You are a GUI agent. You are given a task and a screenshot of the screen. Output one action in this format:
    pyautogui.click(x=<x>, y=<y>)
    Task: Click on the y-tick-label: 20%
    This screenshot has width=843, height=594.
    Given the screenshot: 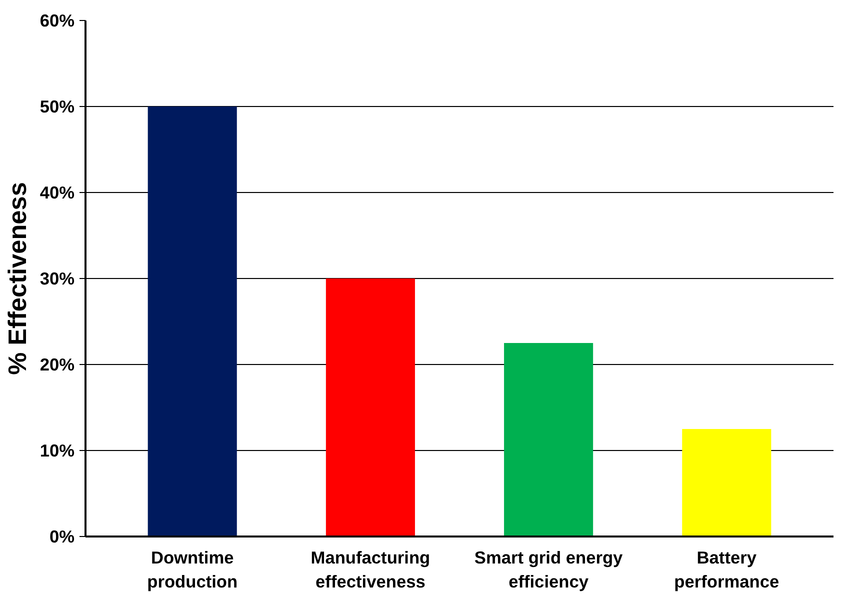 What is the action you would take?
    pyautogui.click(x=57, y=364)
    